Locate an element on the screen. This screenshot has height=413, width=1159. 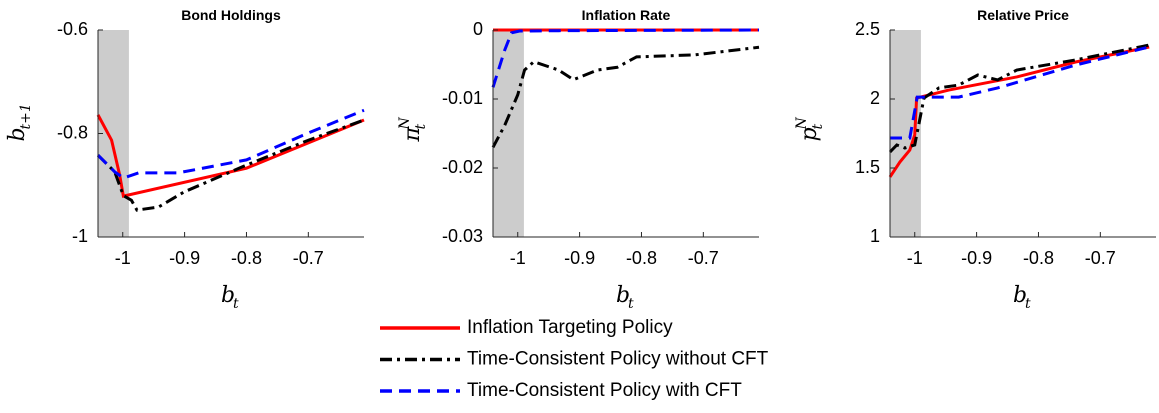
y-axis-label: πtN is located at coordinates (413, 130).